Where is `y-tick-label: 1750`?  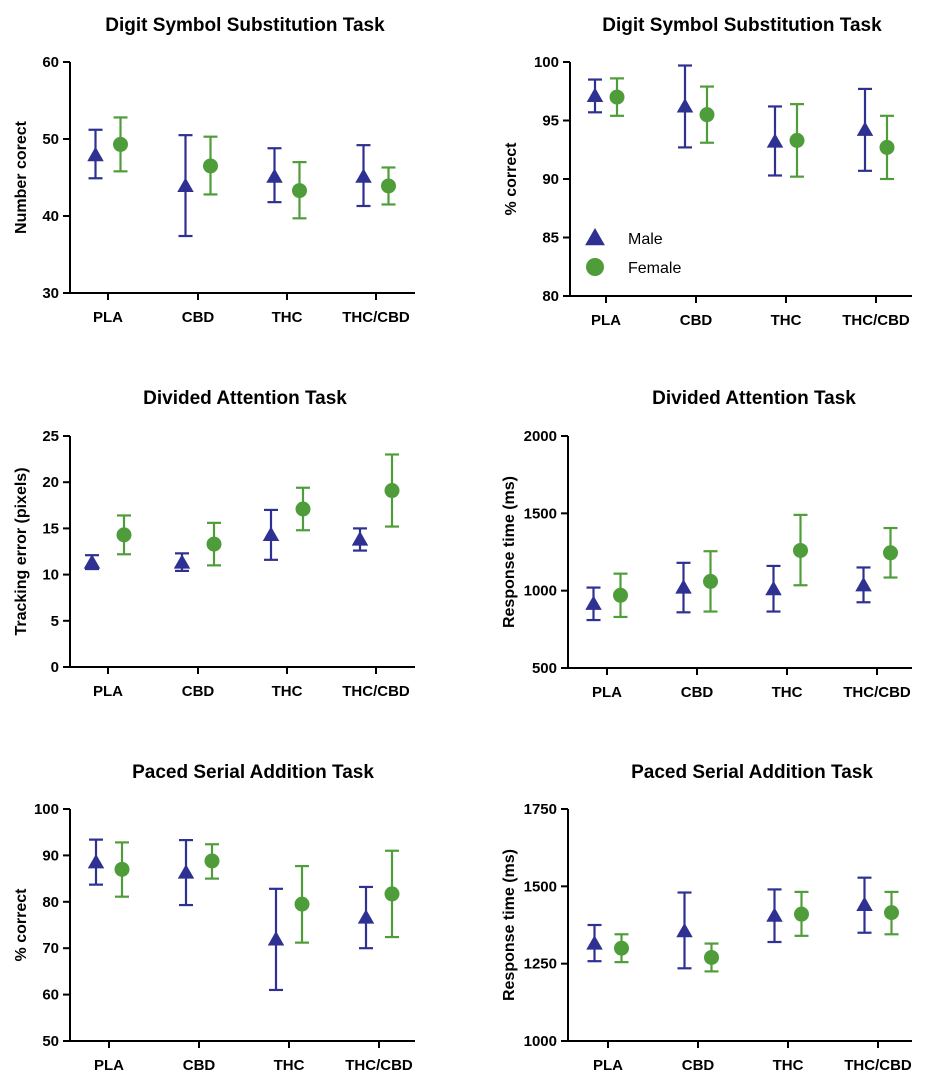 y-tick-label: 1750 is located at coordinates (540, 809).